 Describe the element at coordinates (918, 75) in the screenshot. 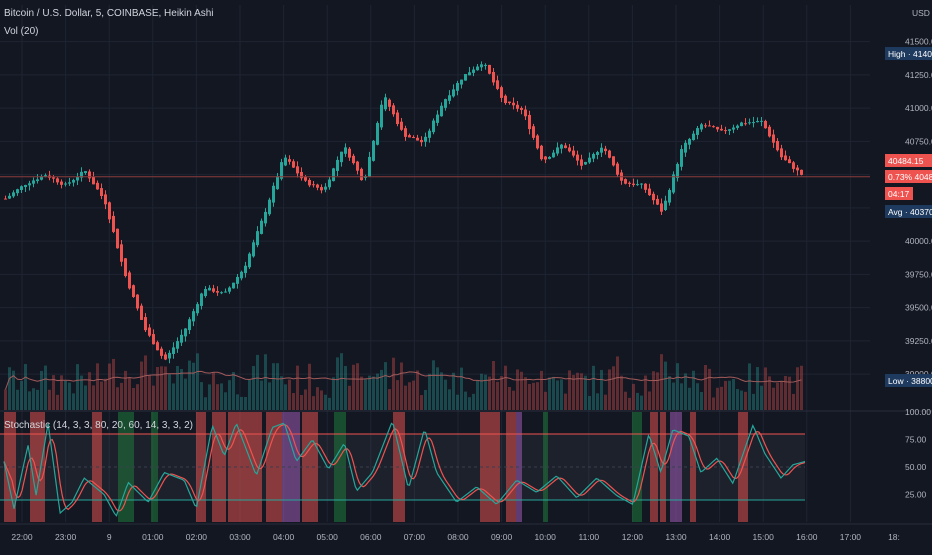

I see `price-tick-label: 41250.00` at that location.